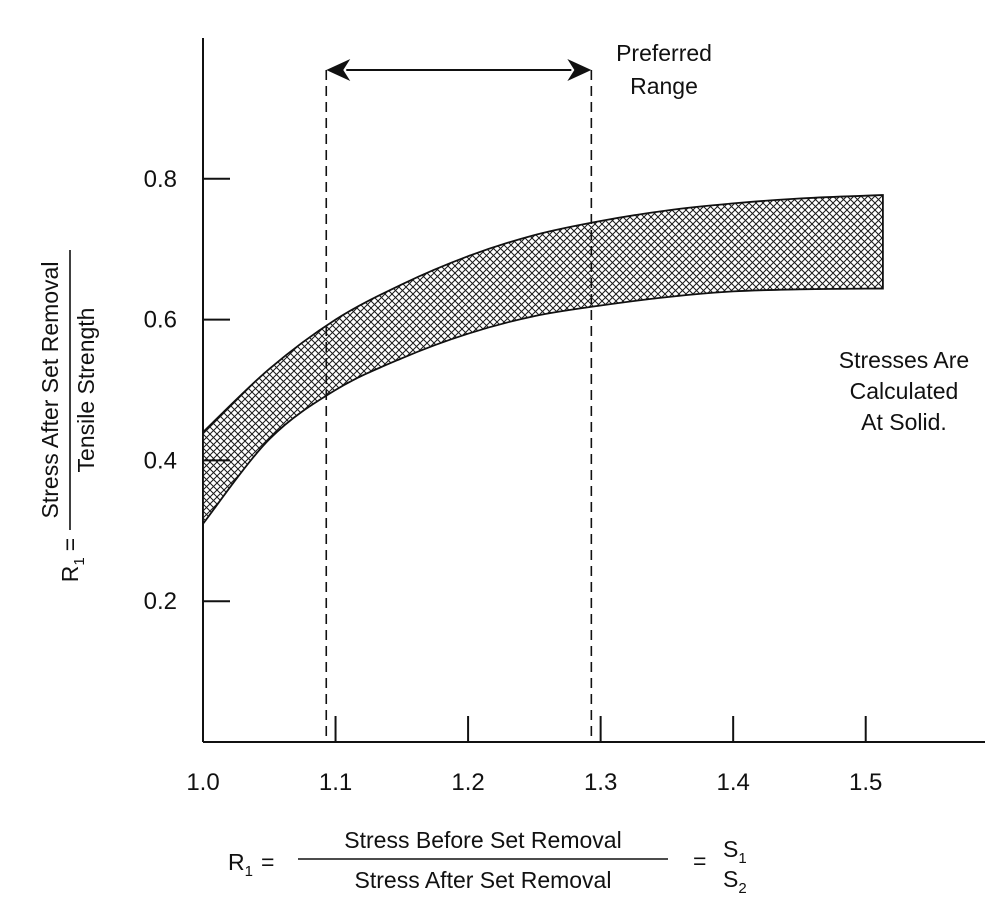  Describe the element at coordinates (249, 871) in the screenshot. I see `x-label-r-sub: 1` at that location.